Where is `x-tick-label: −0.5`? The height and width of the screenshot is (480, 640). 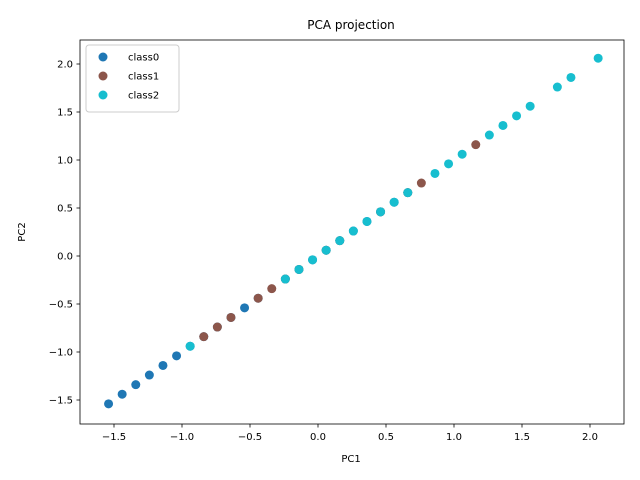 x-tick-label: −0.5 is located at coordinates (250, 437).